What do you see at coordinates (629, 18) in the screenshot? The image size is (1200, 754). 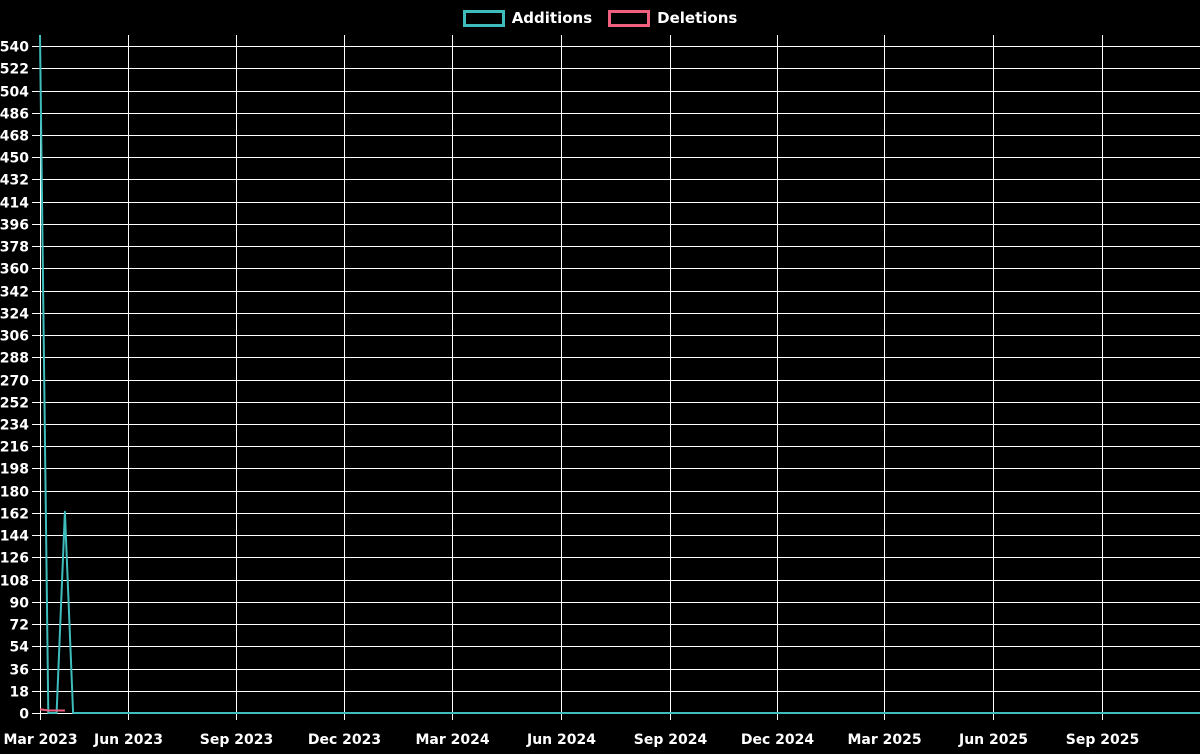 I see `deletions-swatch-icon` at bounding box center [629, 18].